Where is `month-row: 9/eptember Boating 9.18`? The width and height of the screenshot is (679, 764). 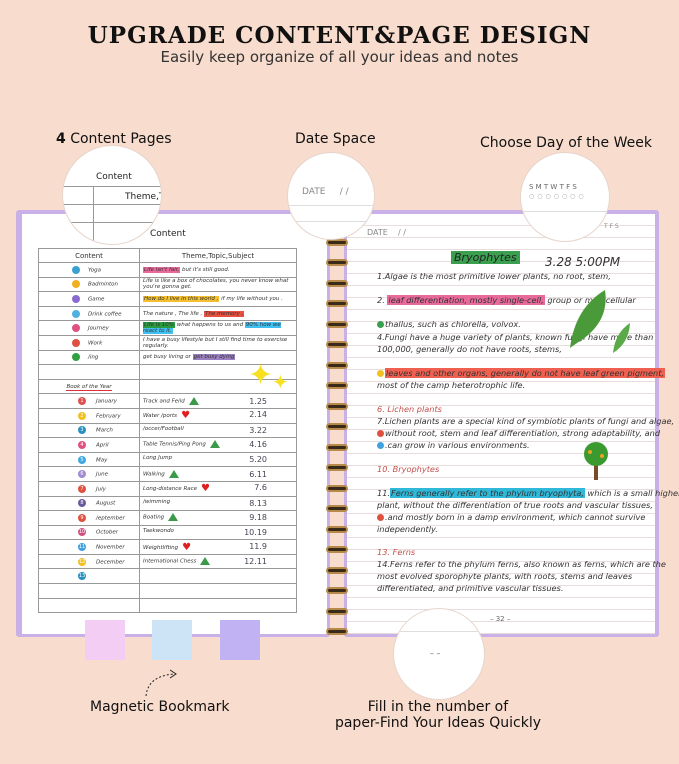 month-row: 9/eptember Boating 9.18 is located at coordinates (167, 518).